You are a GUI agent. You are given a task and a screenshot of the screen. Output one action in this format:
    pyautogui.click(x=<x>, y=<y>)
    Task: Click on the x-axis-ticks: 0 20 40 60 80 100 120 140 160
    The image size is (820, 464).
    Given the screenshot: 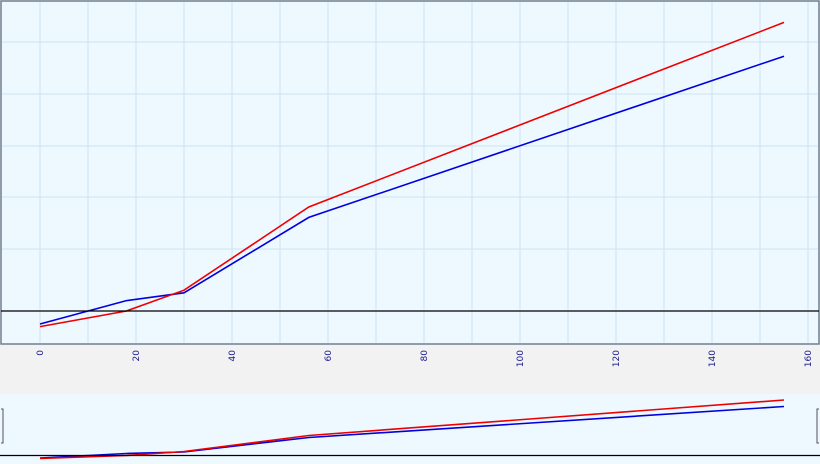 What is the action you would take?
    pyautogui.click(x=425, y=358)
    